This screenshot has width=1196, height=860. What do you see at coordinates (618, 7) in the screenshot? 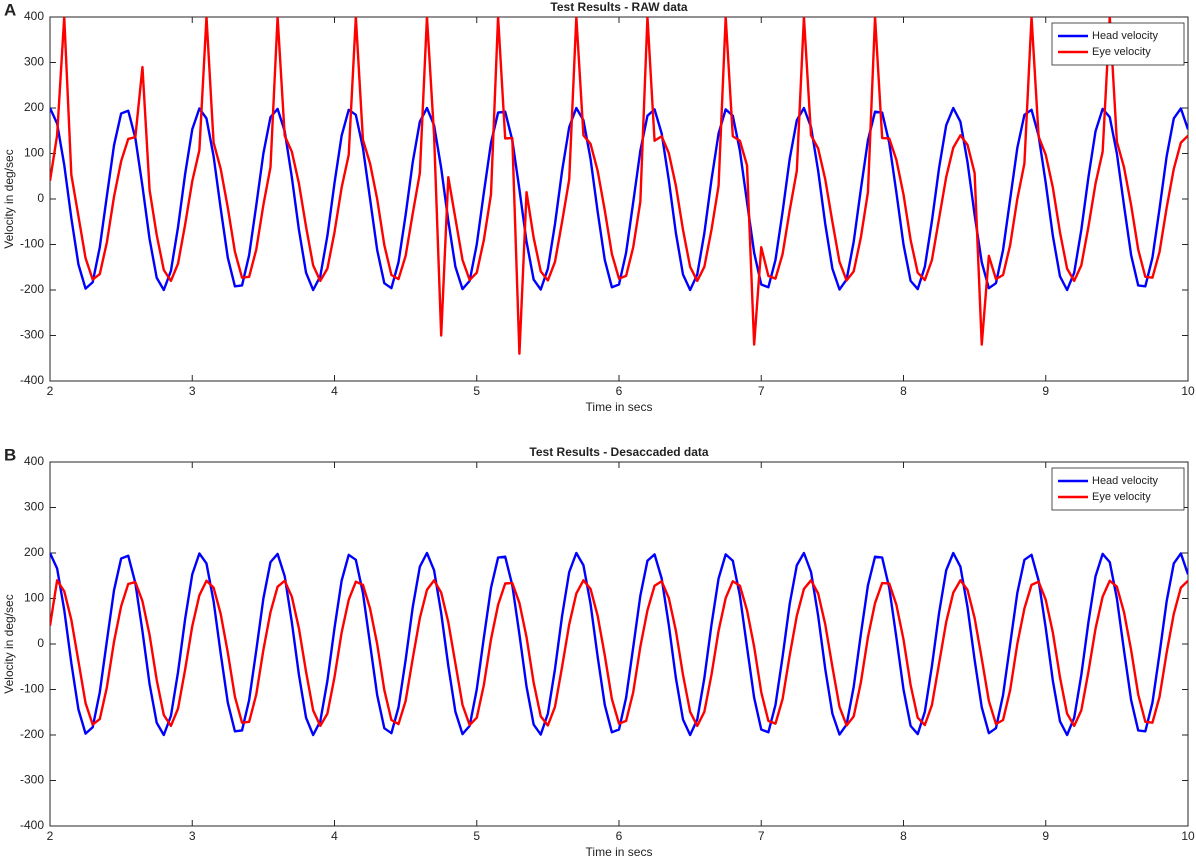
I see `chart-title: Test Results - RAW data` at bounding box center [618, 7].